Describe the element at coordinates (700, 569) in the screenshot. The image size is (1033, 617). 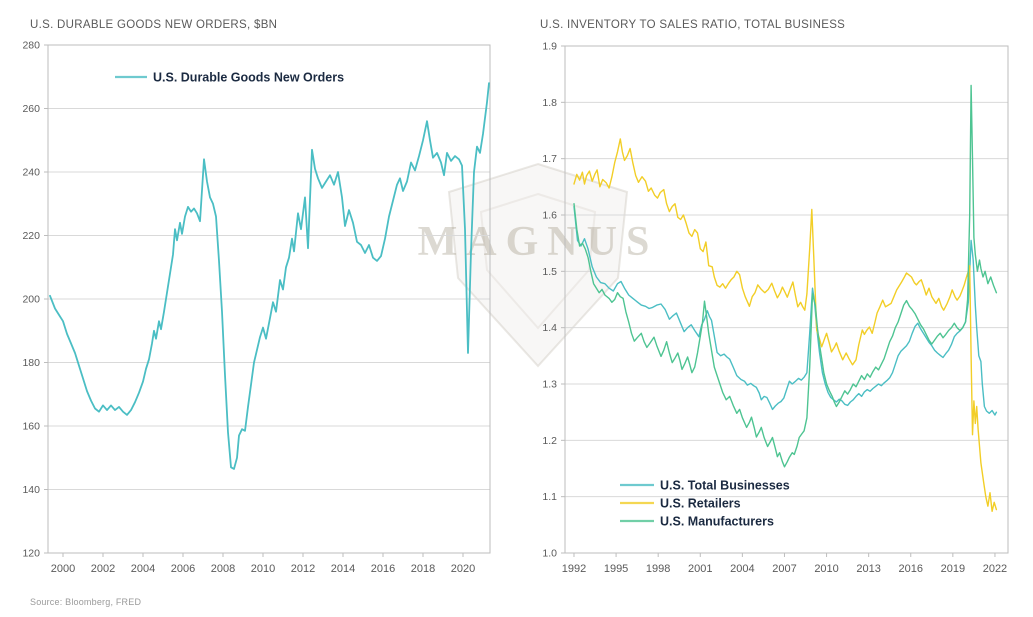
I see `x-tick-label: 2001` at that location.